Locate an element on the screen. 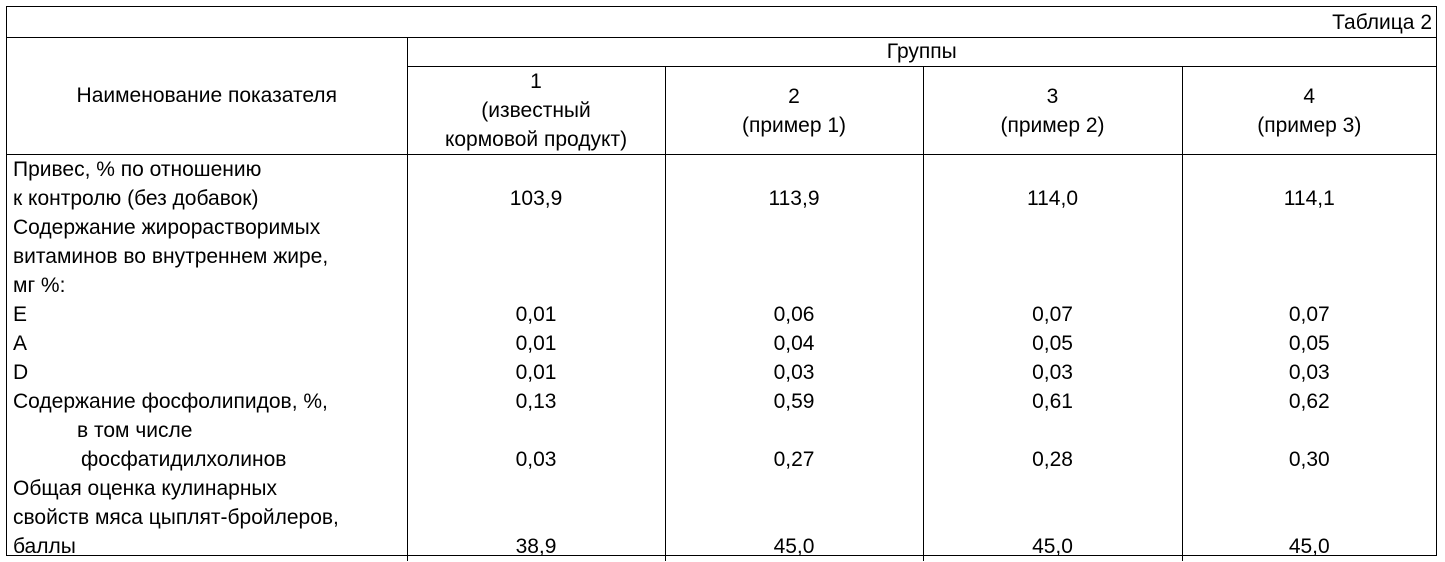  group-3-number: 3 is located at coordinates (1053, 96).